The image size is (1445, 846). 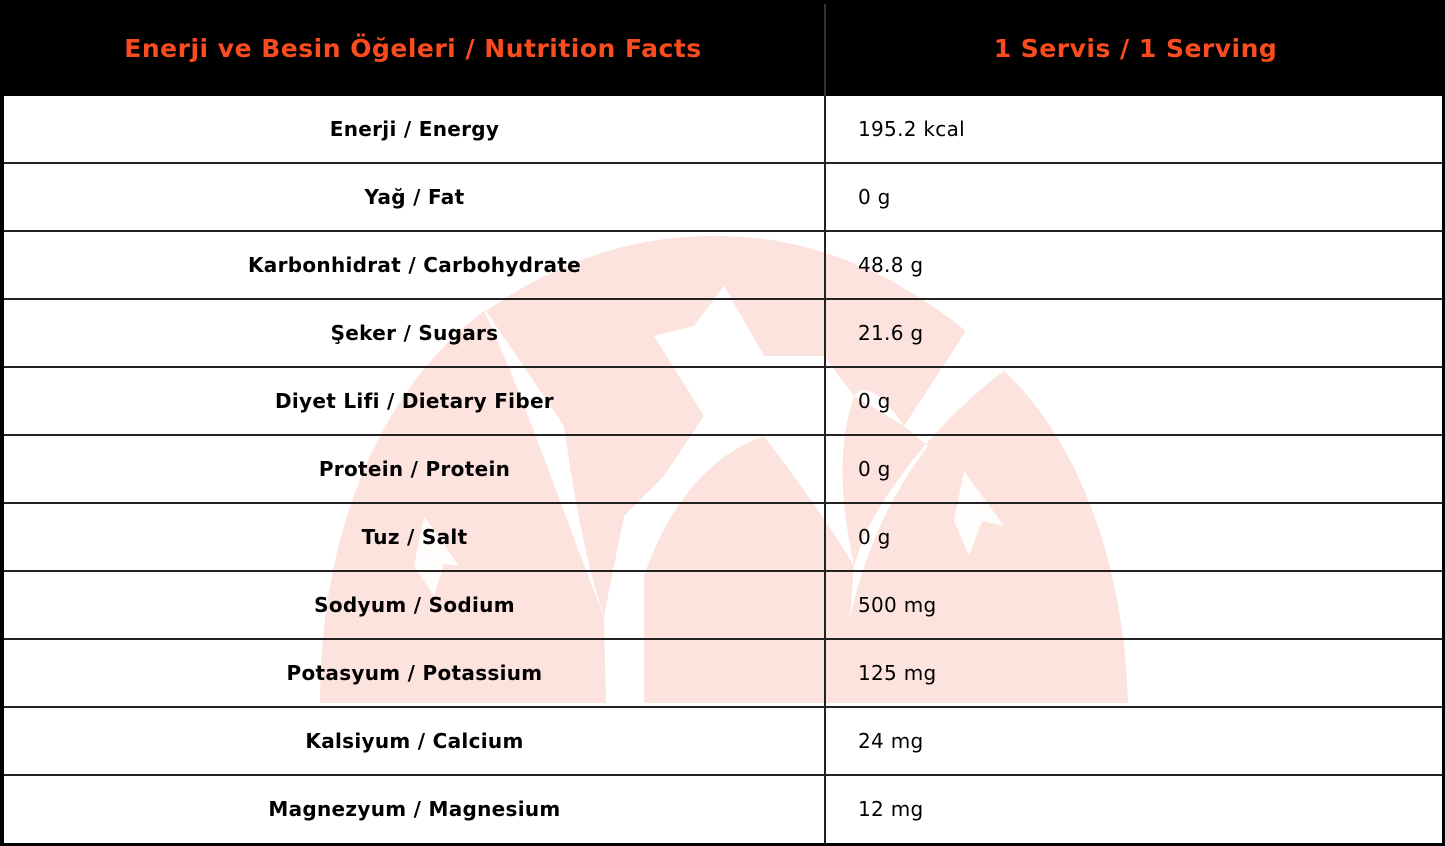 What do you see at coordinates (414, 469) in the screenshot?
I see `row-label: Protein / Protein` at bounding box center [414, 469].